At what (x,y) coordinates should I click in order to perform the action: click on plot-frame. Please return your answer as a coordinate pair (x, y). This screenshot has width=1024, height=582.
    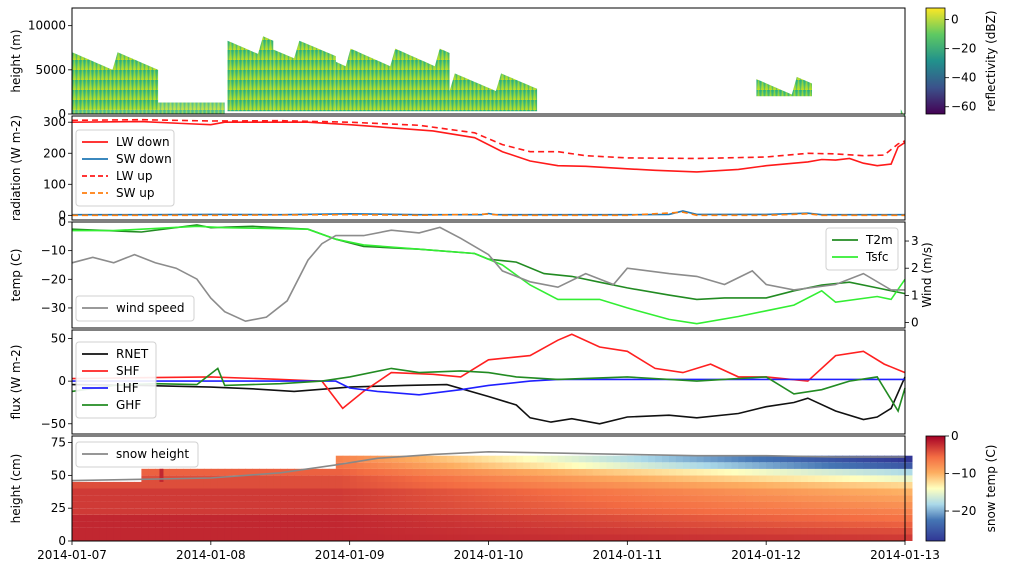
    Looking at the image, I should click on (488, 168).